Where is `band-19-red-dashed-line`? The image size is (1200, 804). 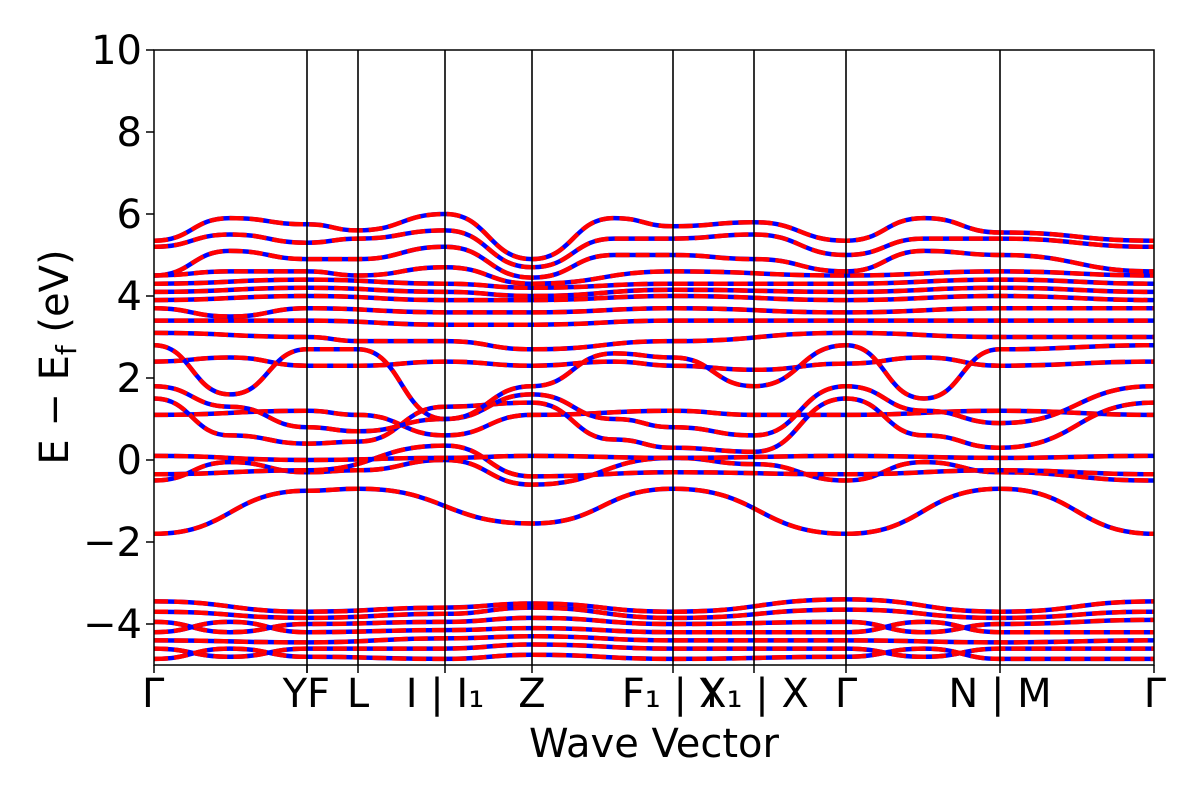
band-19-red-dashed-line is located at coordinates (654, 605).